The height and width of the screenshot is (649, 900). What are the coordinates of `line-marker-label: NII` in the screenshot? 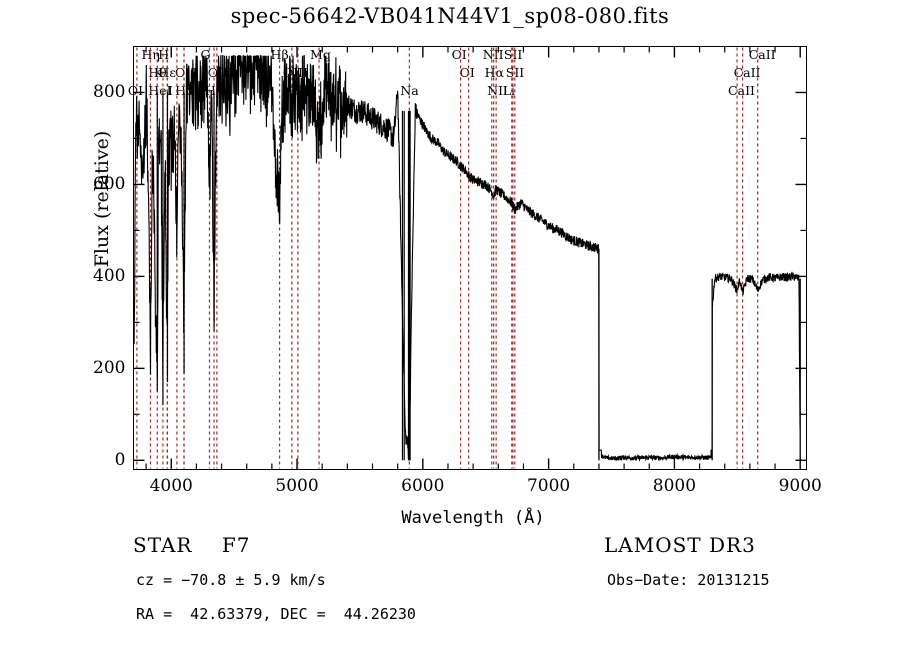 It's located at (493, 54).